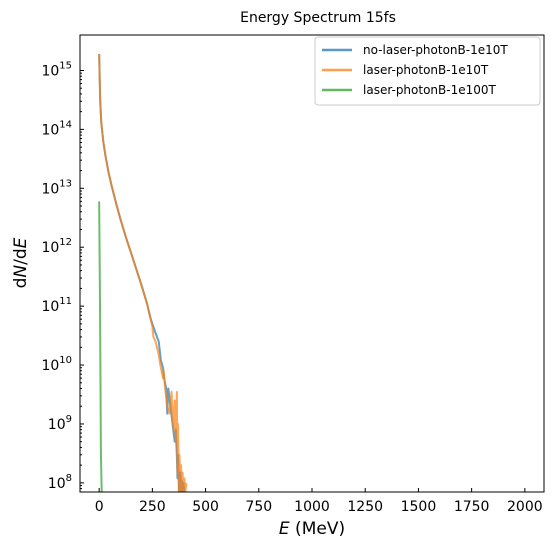 The image size is (553, 548). I want to click on x-tick-label: 1250, so click(365, 507).